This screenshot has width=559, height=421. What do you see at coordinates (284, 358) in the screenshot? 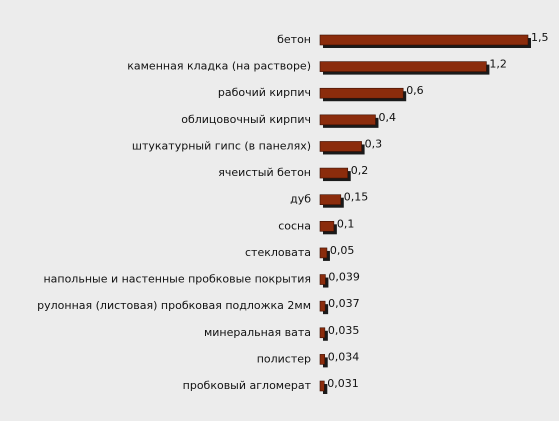
I see `category-label: полистер` at bounding box center [284, 358].